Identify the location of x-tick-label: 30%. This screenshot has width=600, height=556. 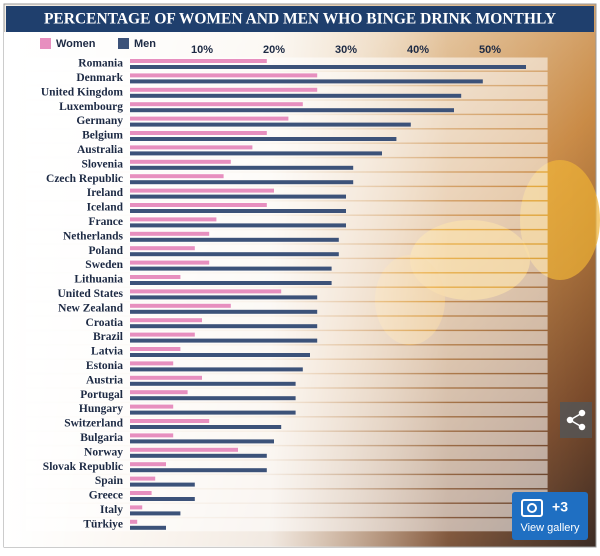
(346, 50).